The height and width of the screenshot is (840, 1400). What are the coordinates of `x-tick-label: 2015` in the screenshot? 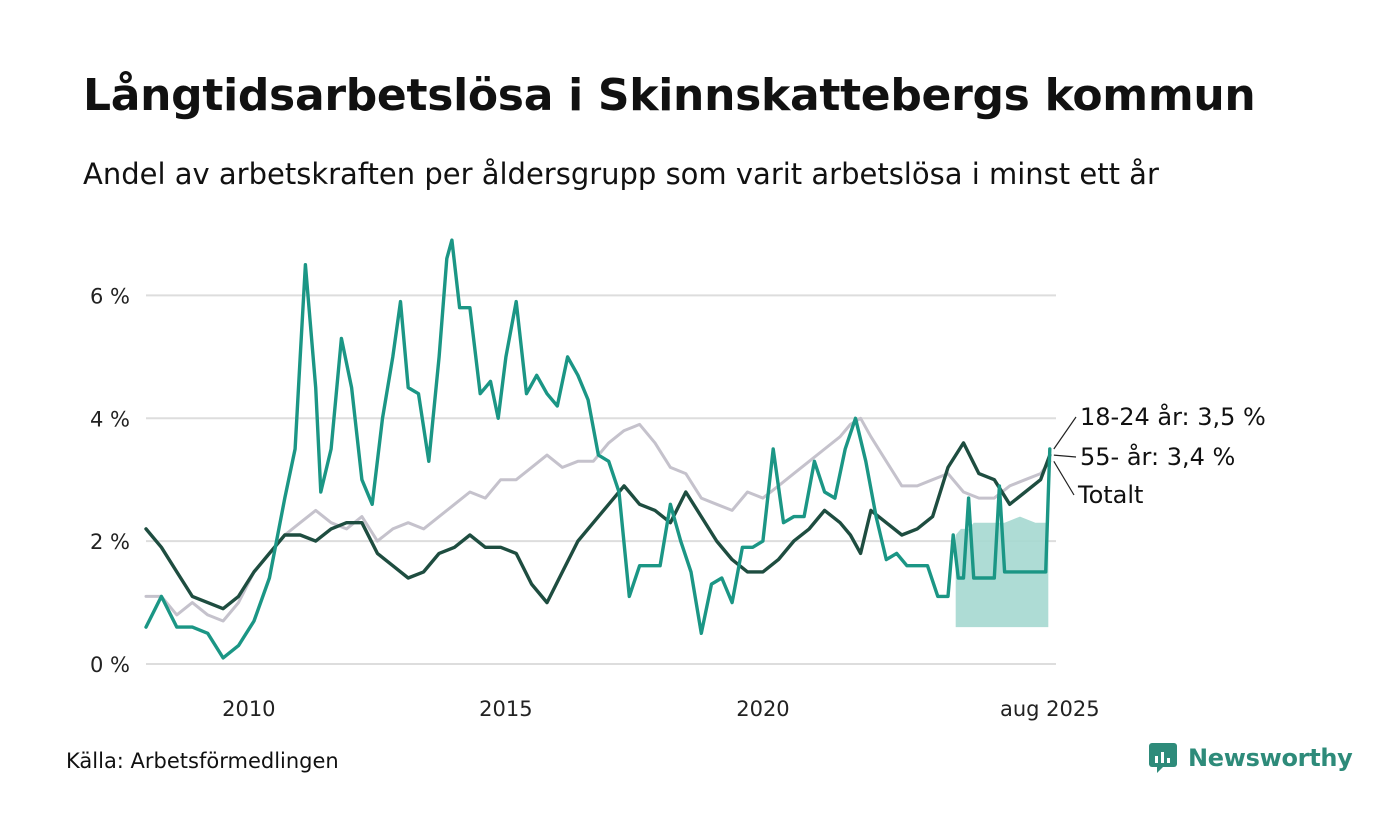 It's located at (505, 709).